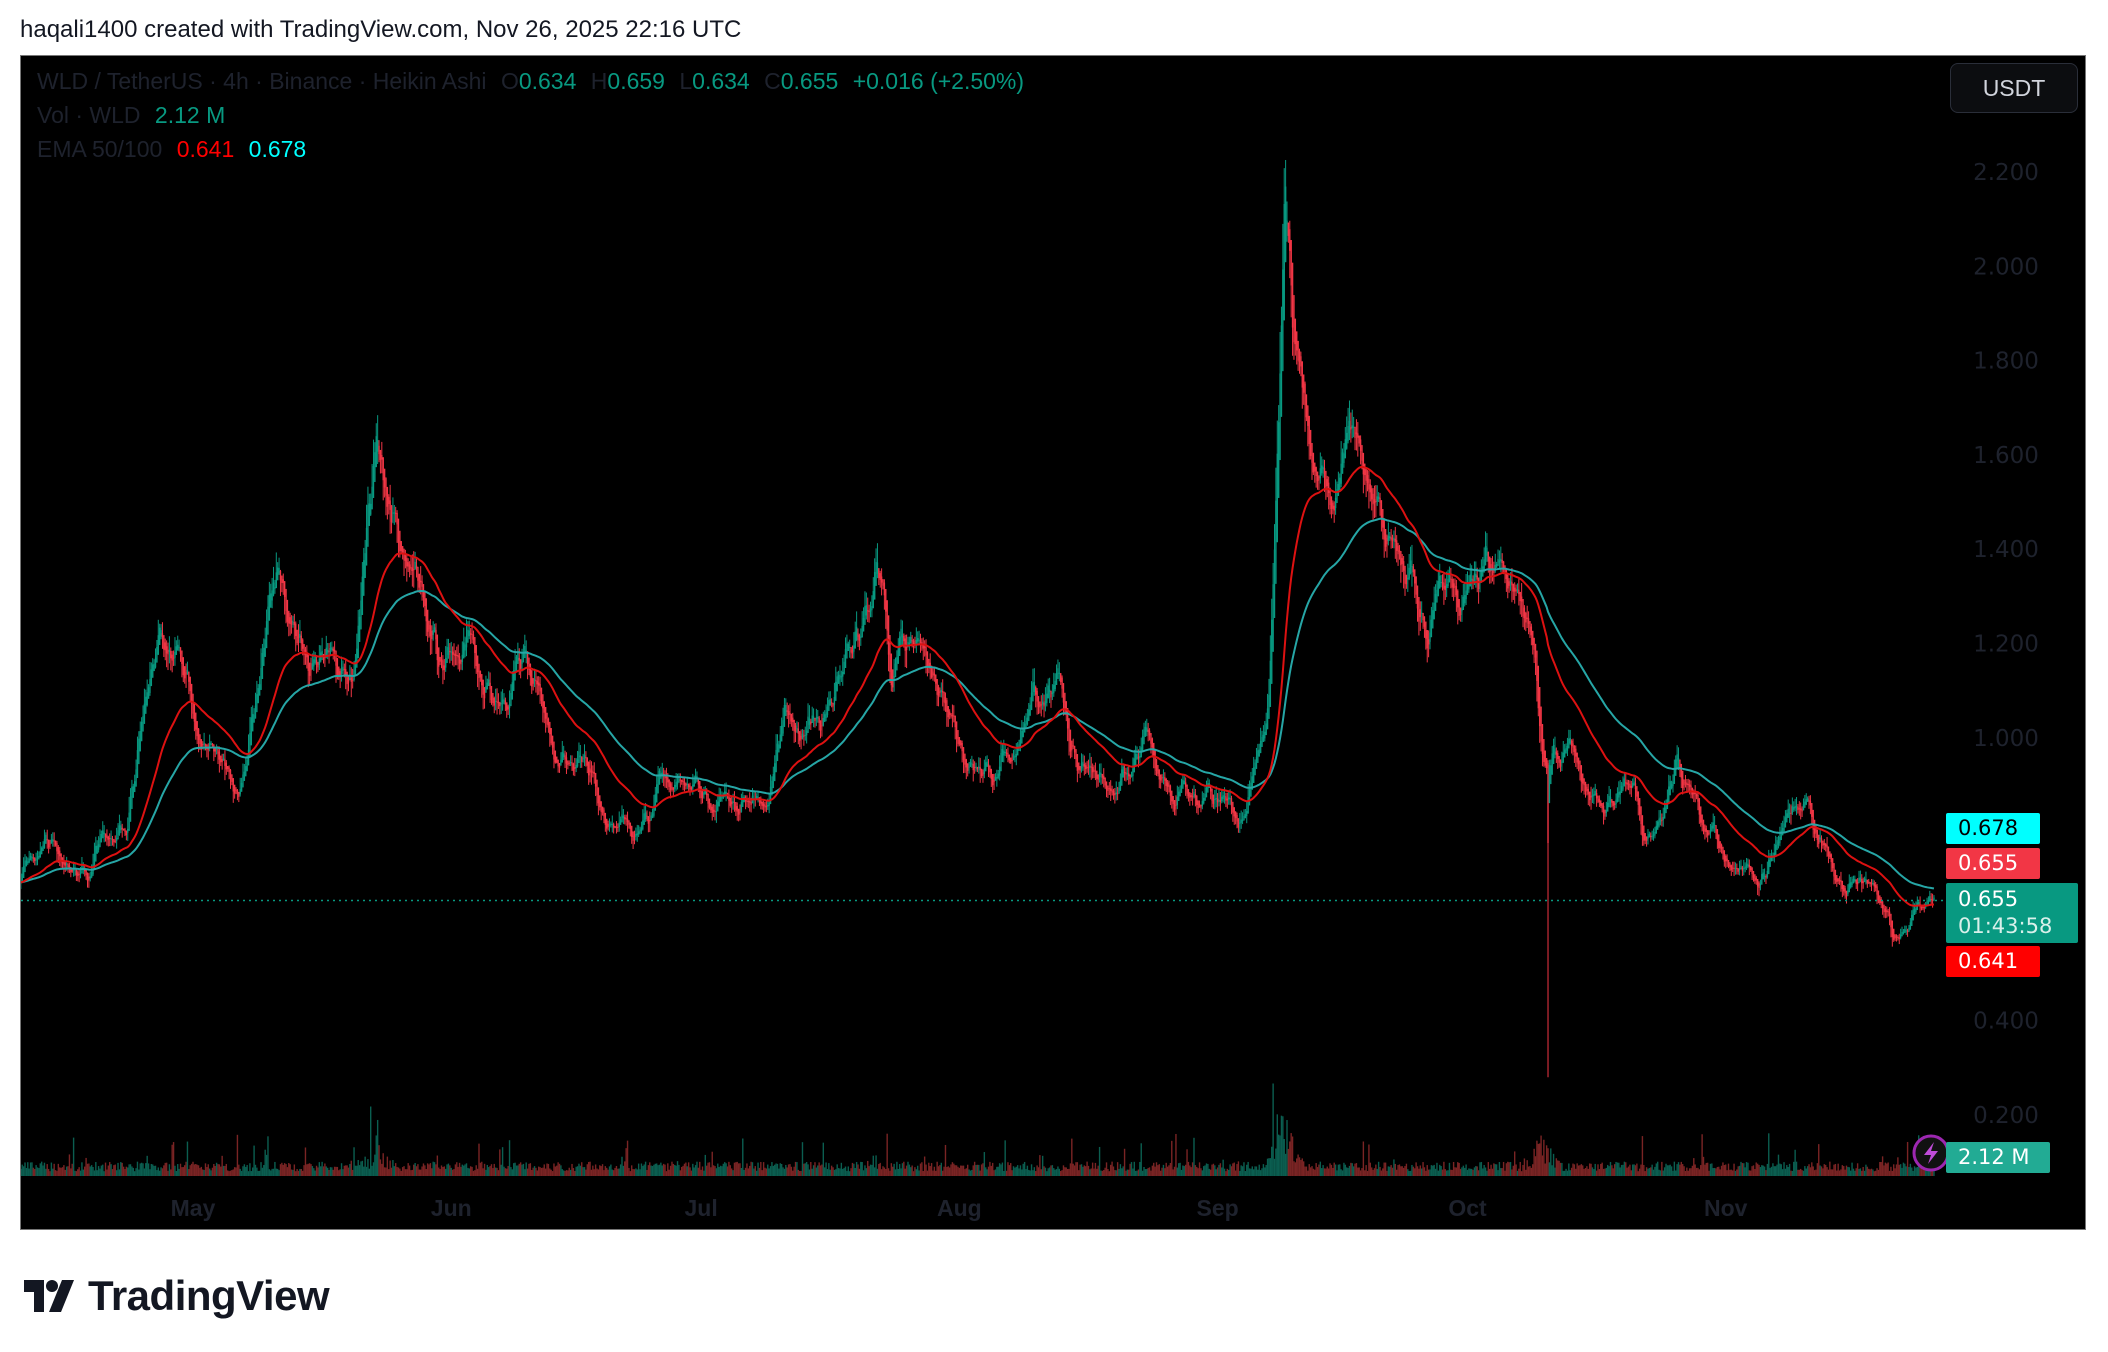 The image size is (2108, 1352). Describe the element at coordinates (131, 115) in the screenshot. I see `volume-legend: Vol · WLD 2.12 M` at that location.